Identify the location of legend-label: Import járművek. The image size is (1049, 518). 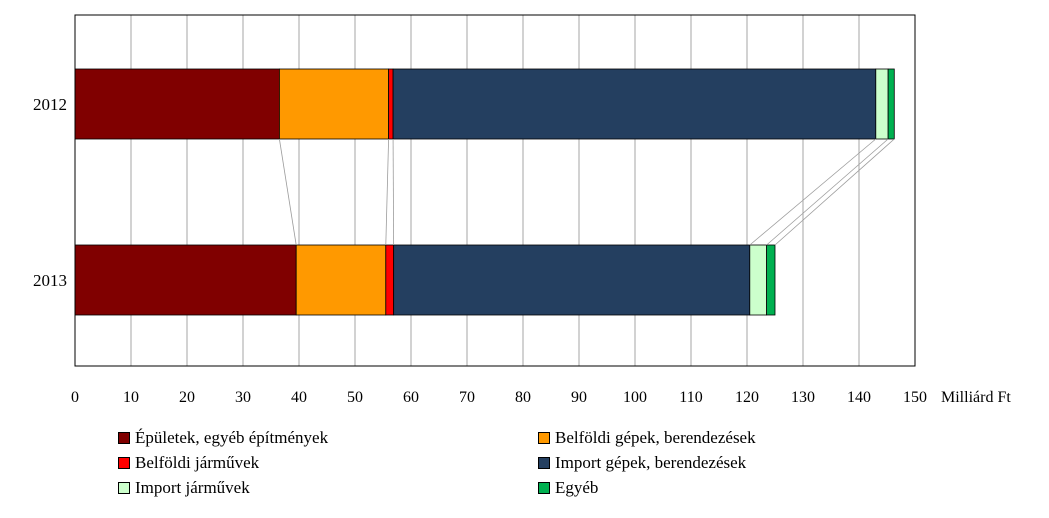
(192, 487).